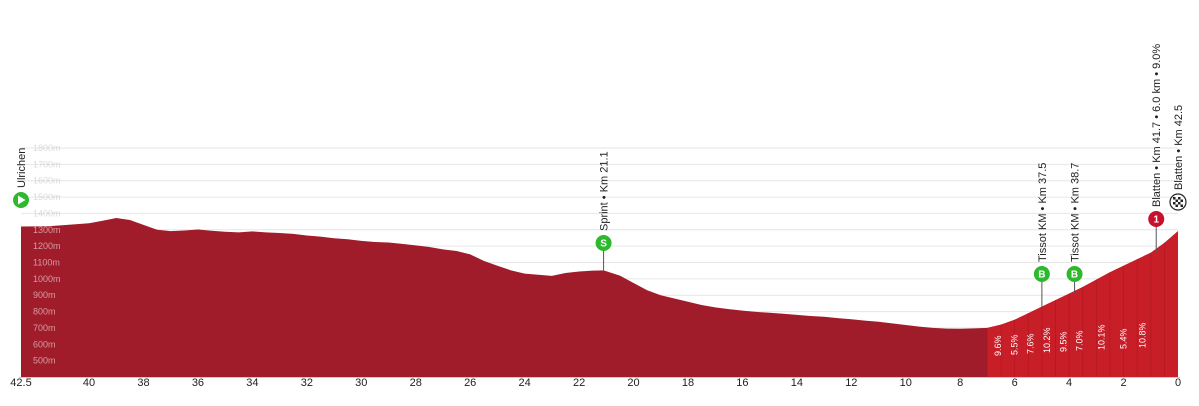  I want to click on gradient-label: 9.6%, so click(998, 345).